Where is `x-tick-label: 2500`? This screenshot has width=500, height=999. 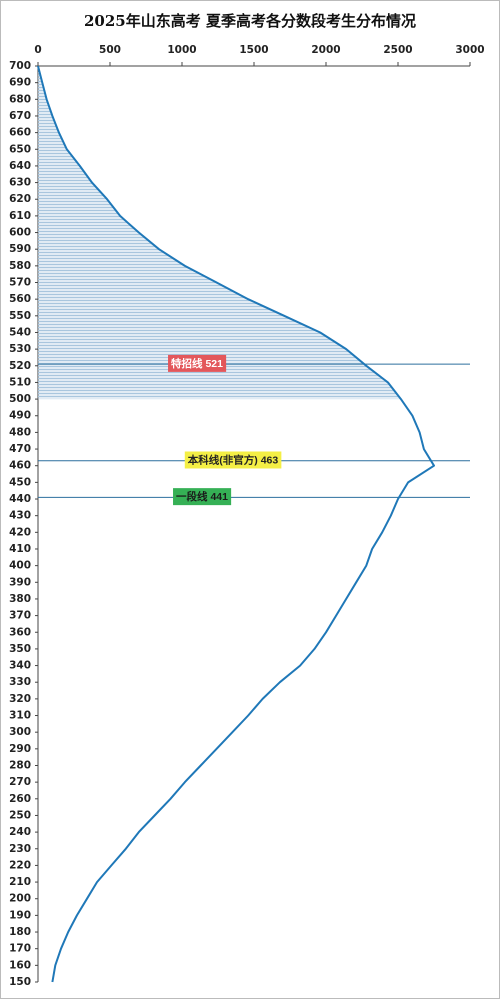
x-tick-label: 2500 is located at coordinates (397, 50).